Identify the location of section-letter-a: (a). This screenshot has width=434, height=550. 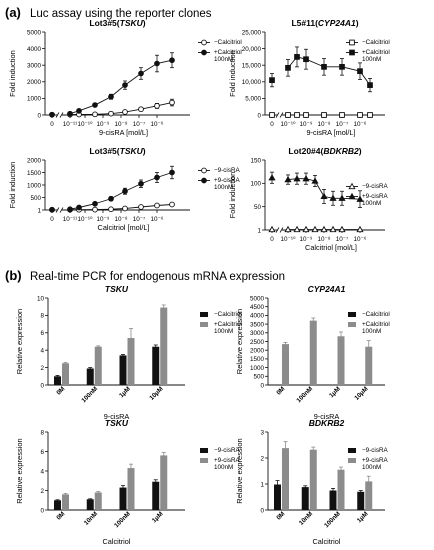
(13, 12).